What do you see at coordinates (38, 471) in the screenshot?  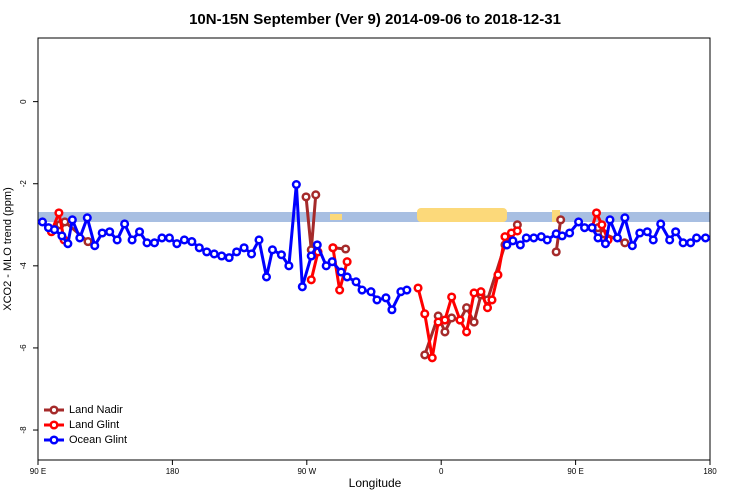 I see `x-tick-label: 90 E` at bounding box center [38, 471].